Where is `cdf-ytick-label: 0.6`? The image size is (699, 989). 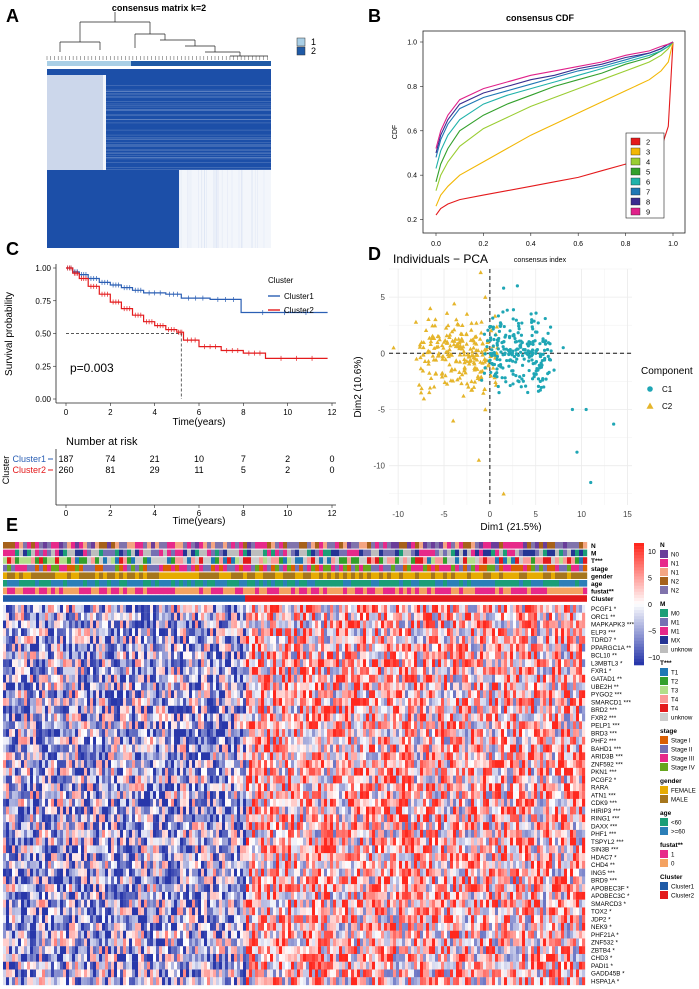 cdf-ytick-label: 0.6 is located at coordinates (412, 131).